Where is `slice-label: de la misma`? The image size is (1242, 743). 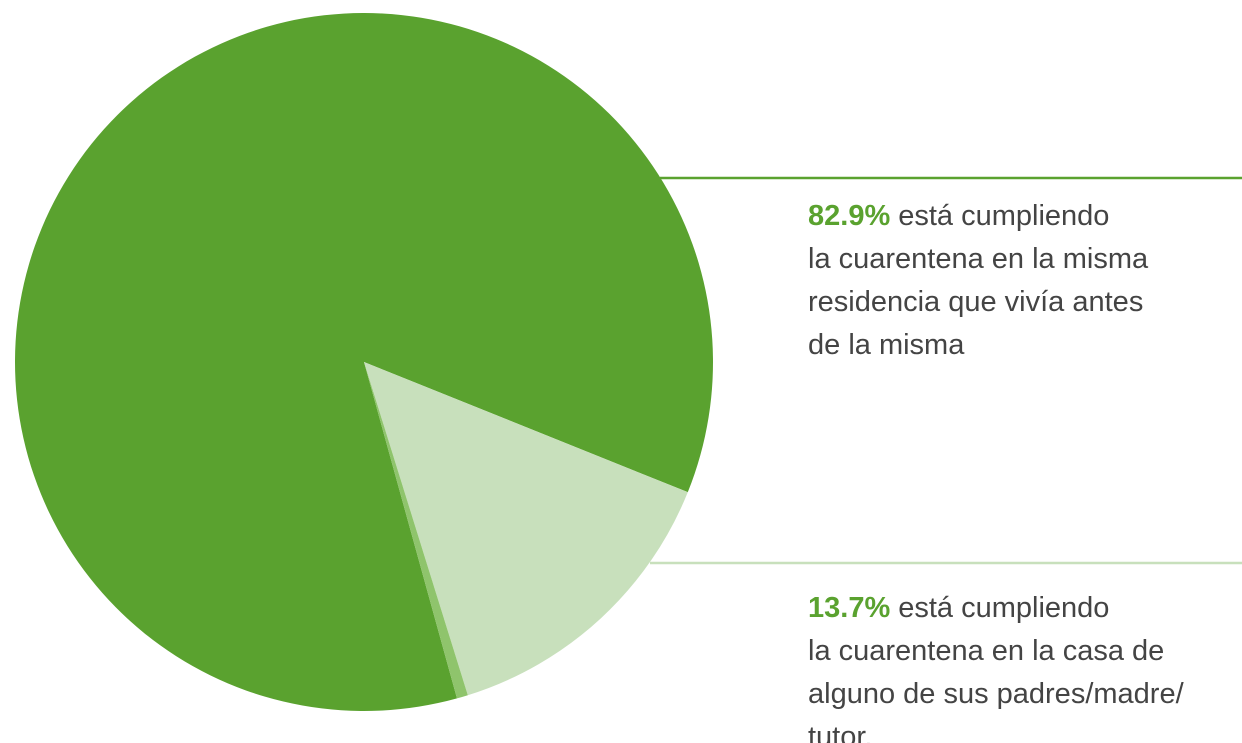
slice-label: de la misma is located at coordinates (886, 345).